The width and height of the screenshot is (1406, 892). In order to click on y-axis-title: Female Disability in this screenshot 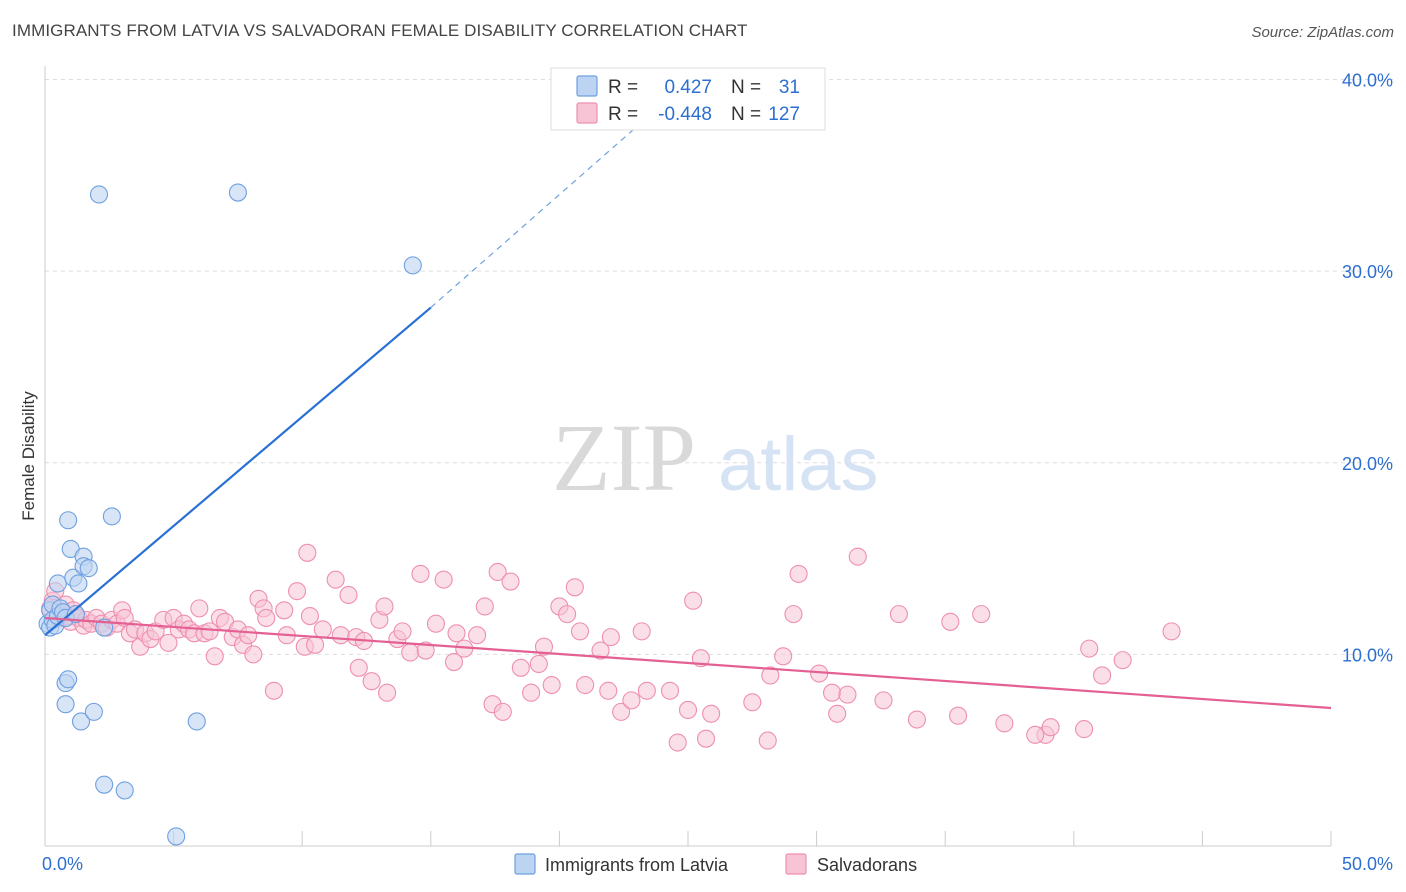, I will do `click(28, 456)`.